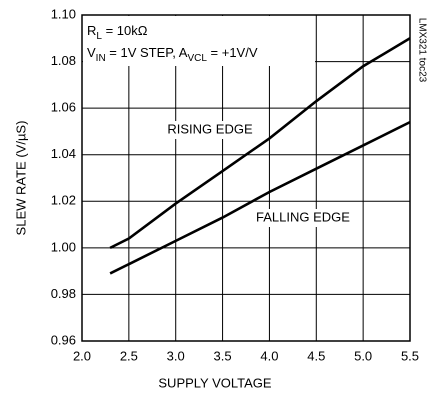 This screenshot has height=400, width=432. What do you see at coordinates (215, 382) in the screenshot?
I see `x-axis-title: SUPPLY VOLTAGE` at bounding box center [215, 382].